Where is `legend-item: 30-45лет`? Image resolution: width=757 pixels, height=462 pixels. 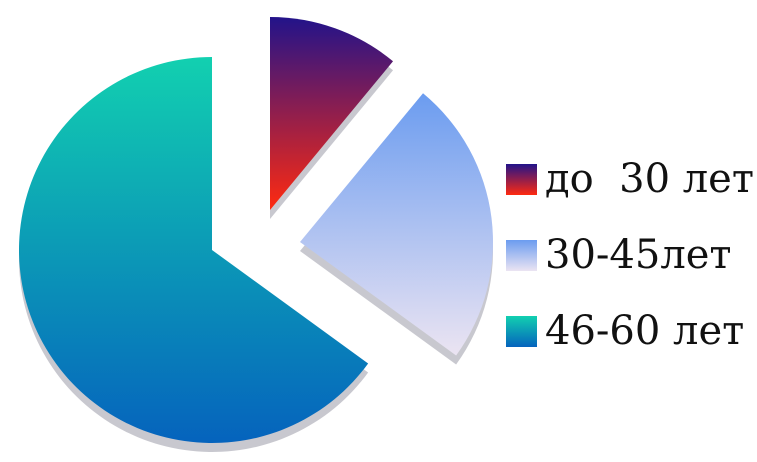
legend-item: 30-45лет is located at coordinates (628, 255).